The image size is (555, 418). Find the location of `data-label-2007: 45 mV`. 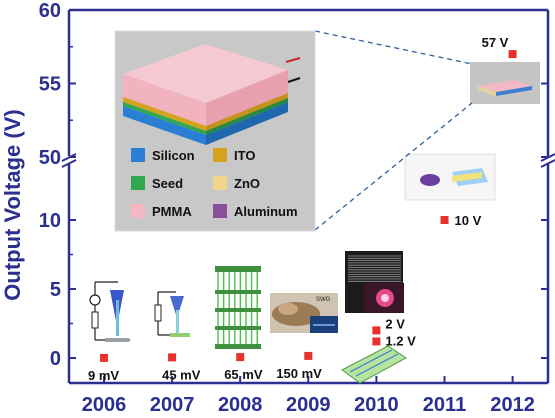

data-label-2007: 45 mV is located at coordinates (181, 374).